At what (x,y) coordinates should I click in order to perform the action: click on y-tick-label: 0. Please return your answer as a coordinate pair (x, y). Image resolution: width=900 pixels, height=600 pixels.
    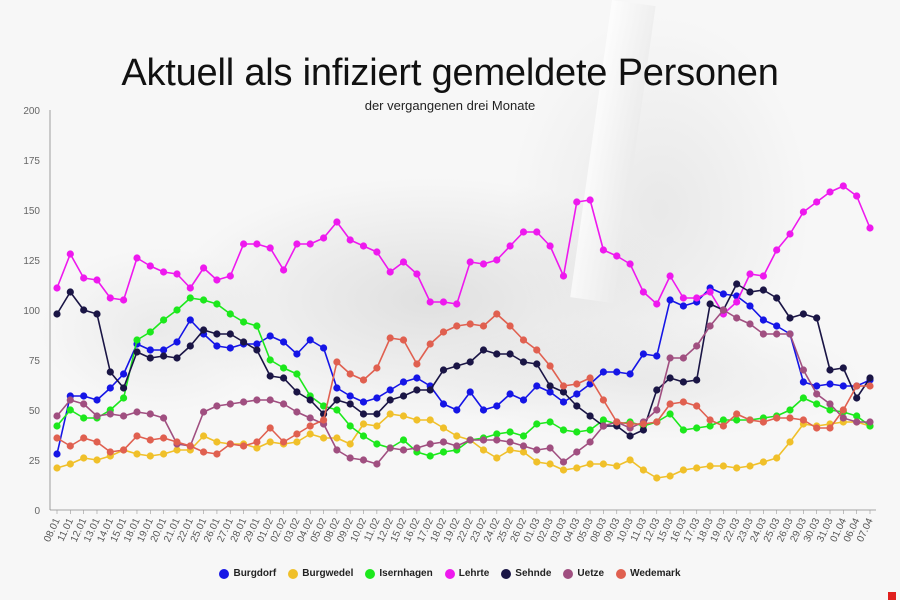
    Looking at the image, I should click on (37, 511).